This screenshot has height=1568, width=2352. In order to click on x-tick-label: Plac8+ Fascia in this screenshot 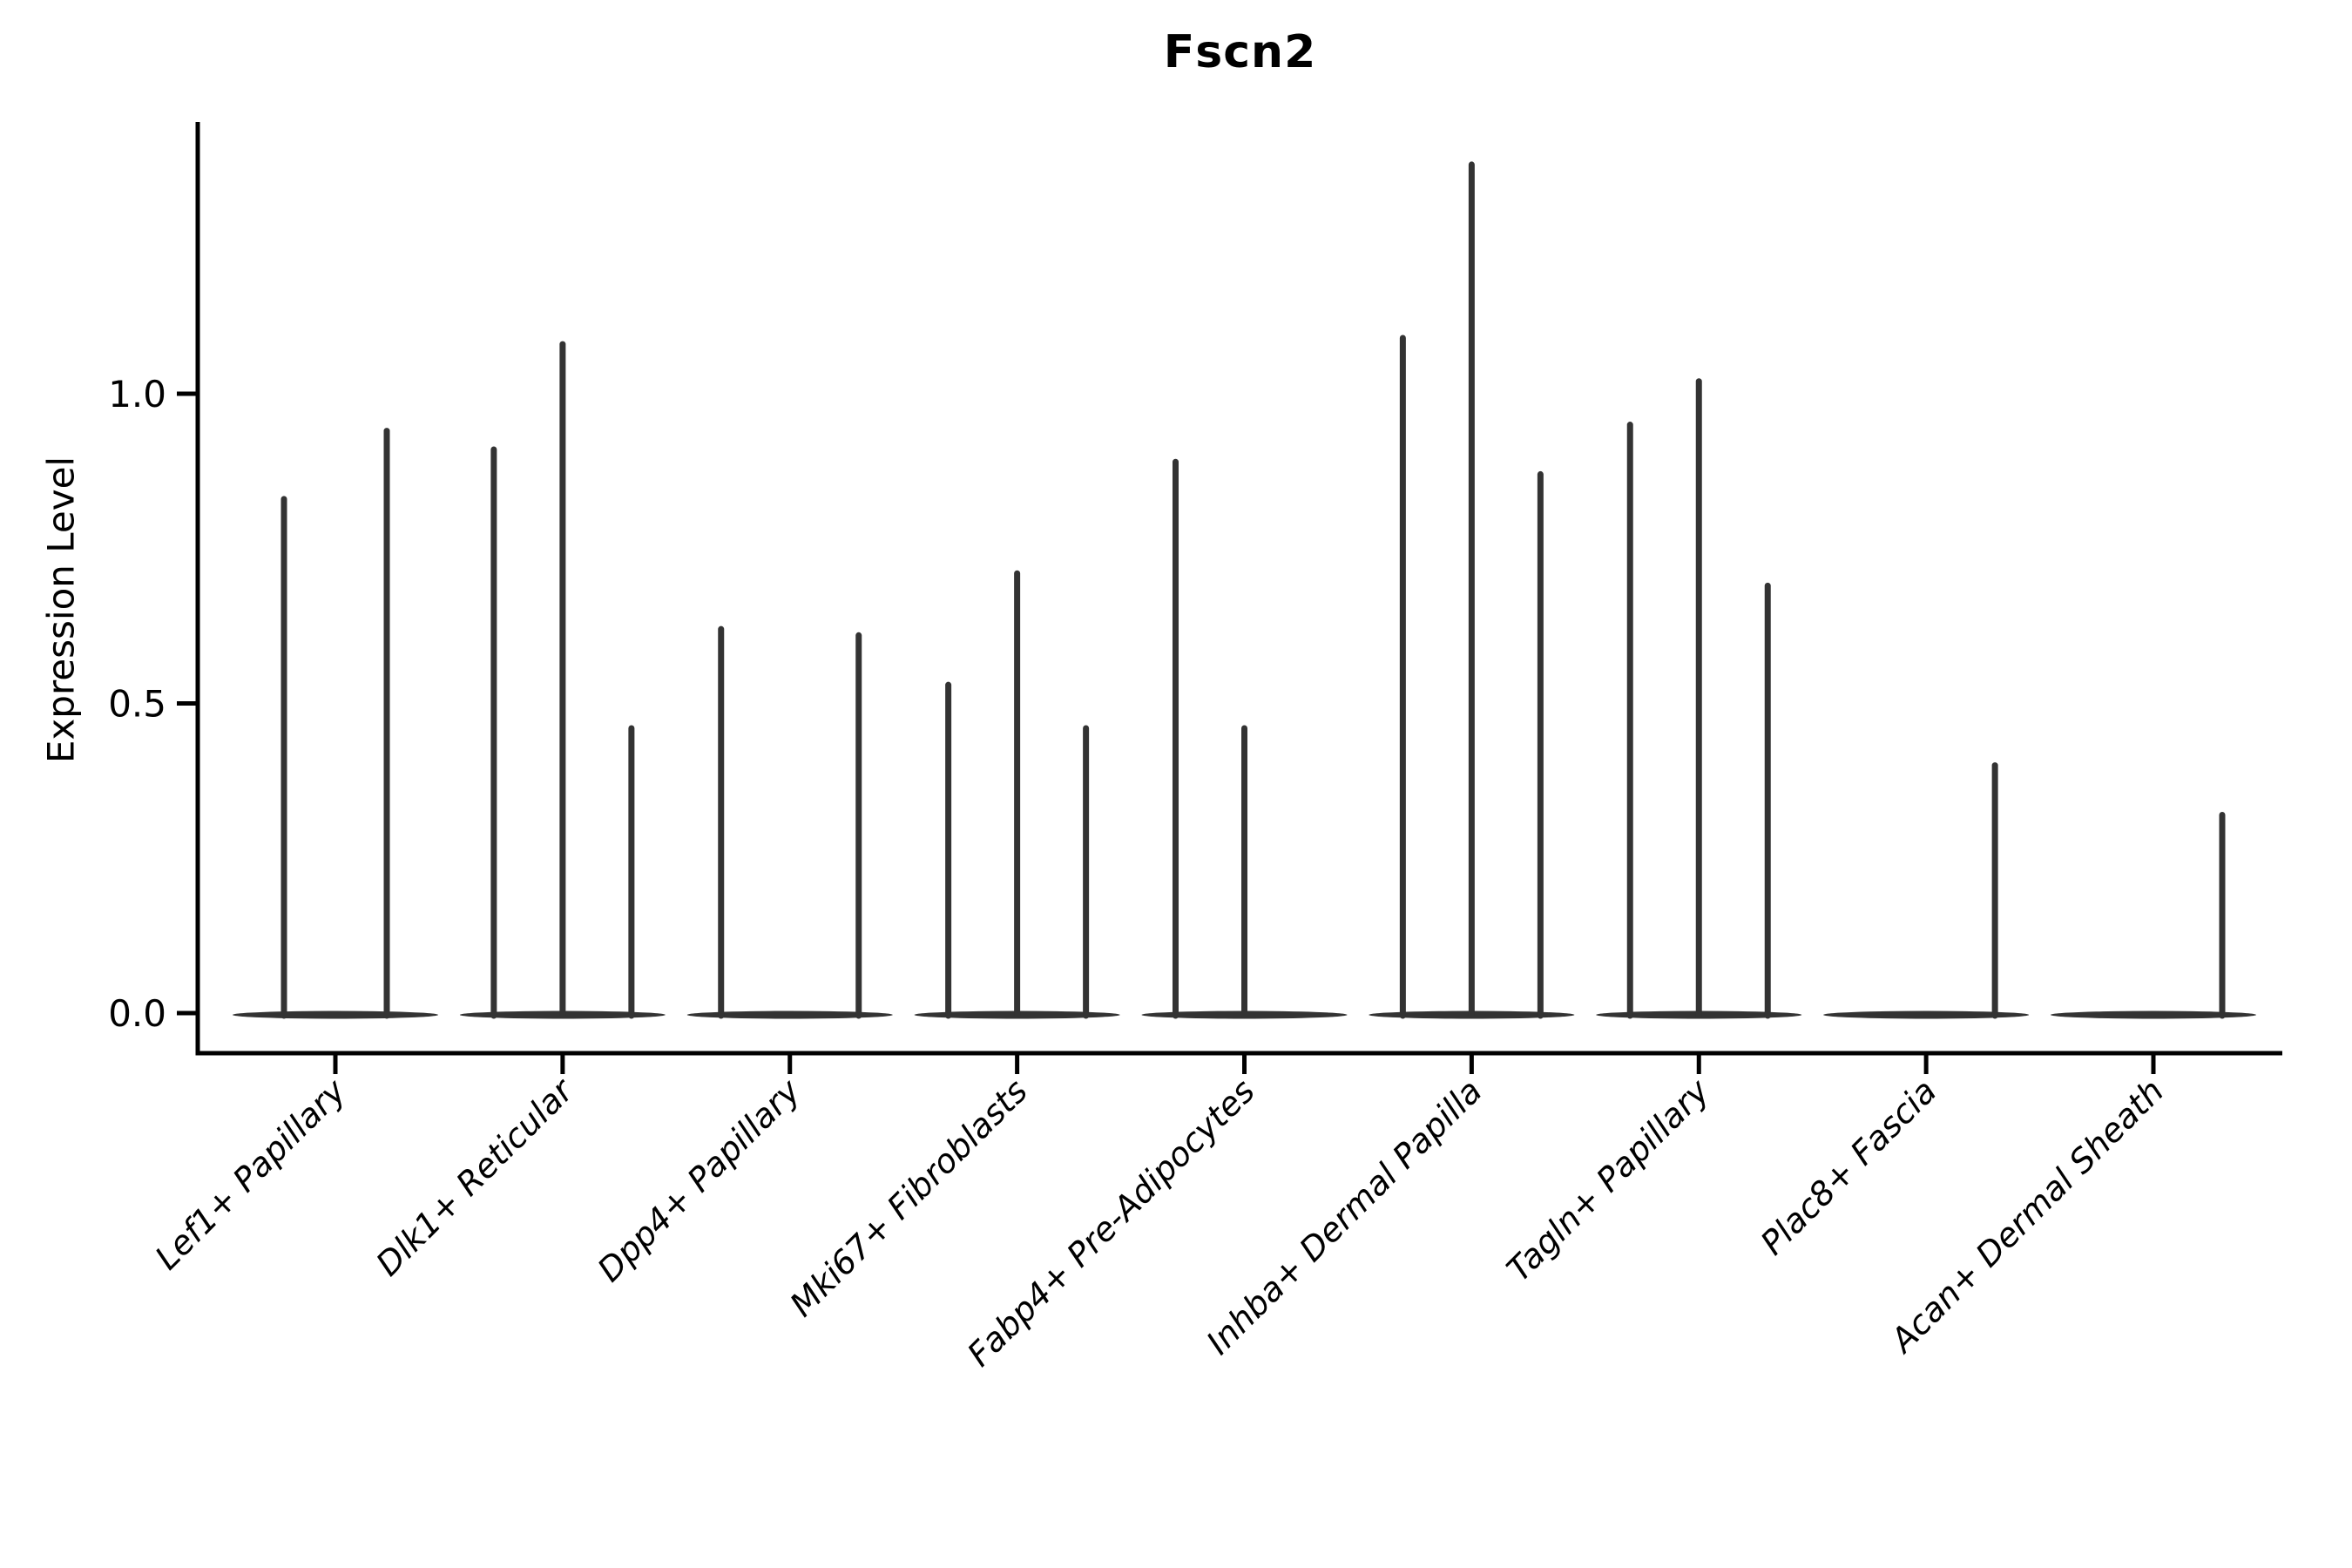, I will do `click(1849, 1166)`.